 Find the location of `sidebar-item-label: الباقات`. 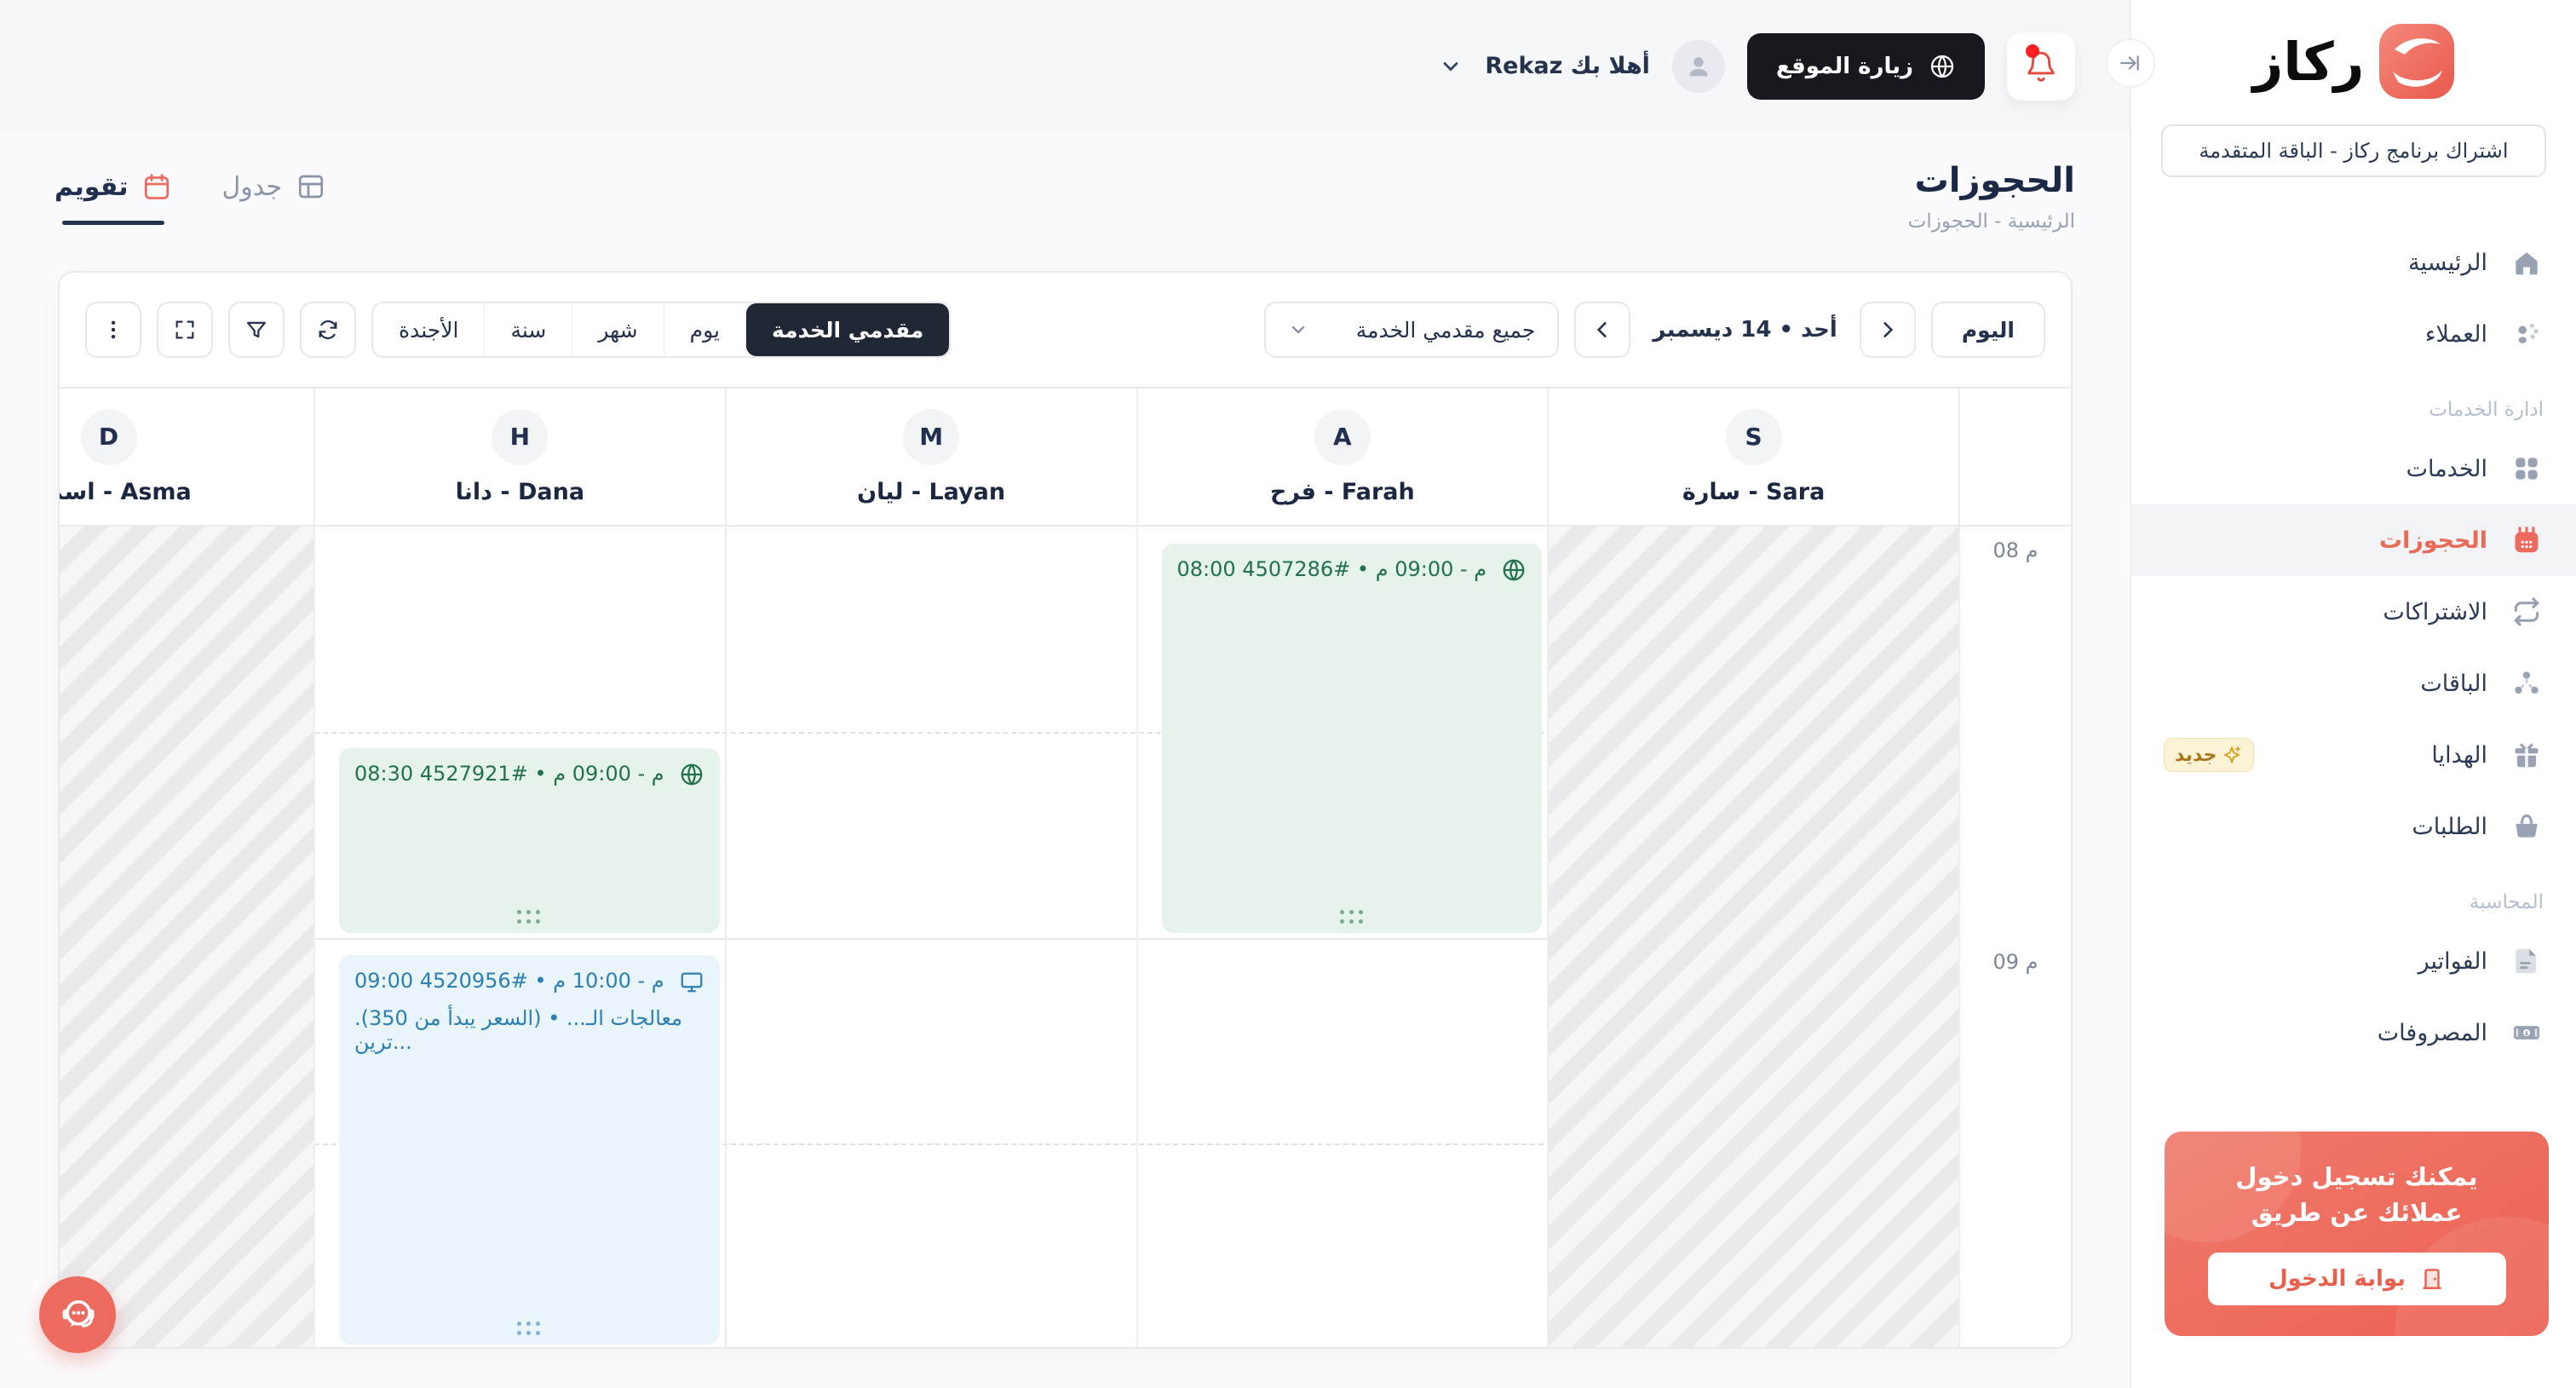

sidebar-item-label: الباقات is located at coordinates (2454, 684).